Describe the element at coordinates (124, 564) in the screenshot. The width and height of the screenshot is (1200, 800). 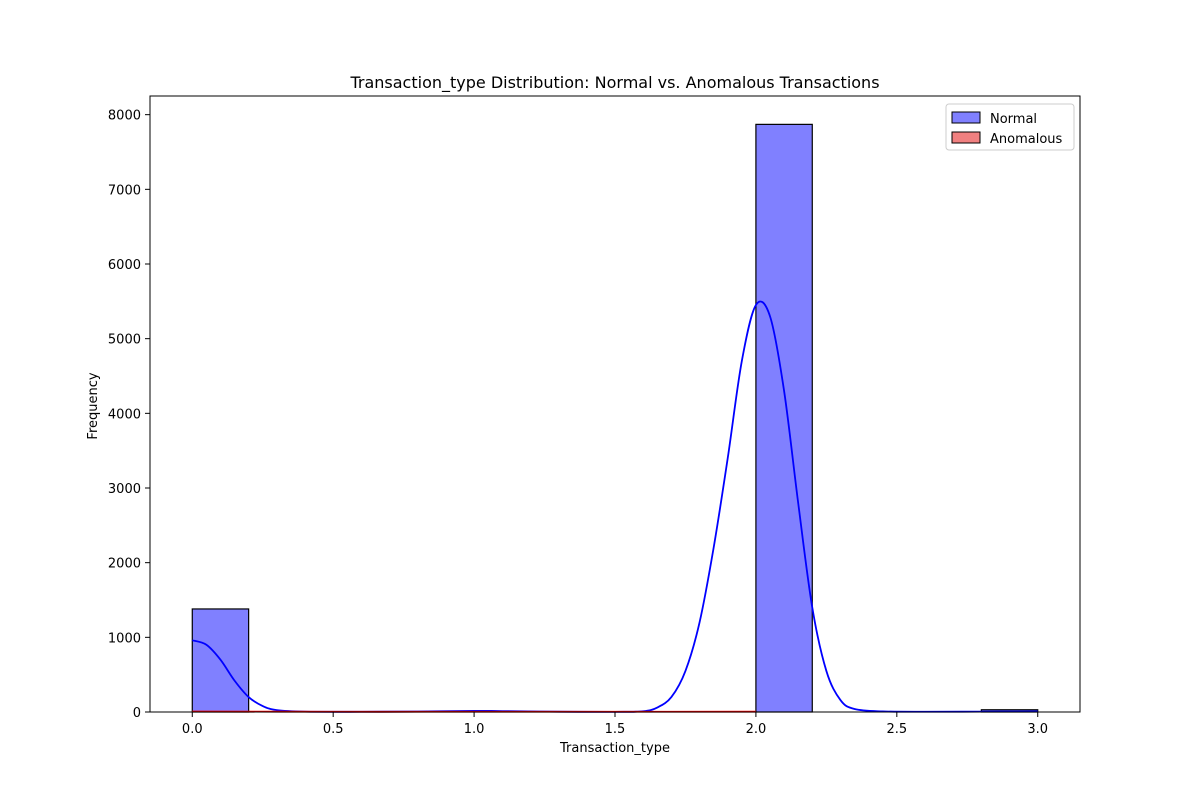
I see `y-tick-label: 2000` at that location.